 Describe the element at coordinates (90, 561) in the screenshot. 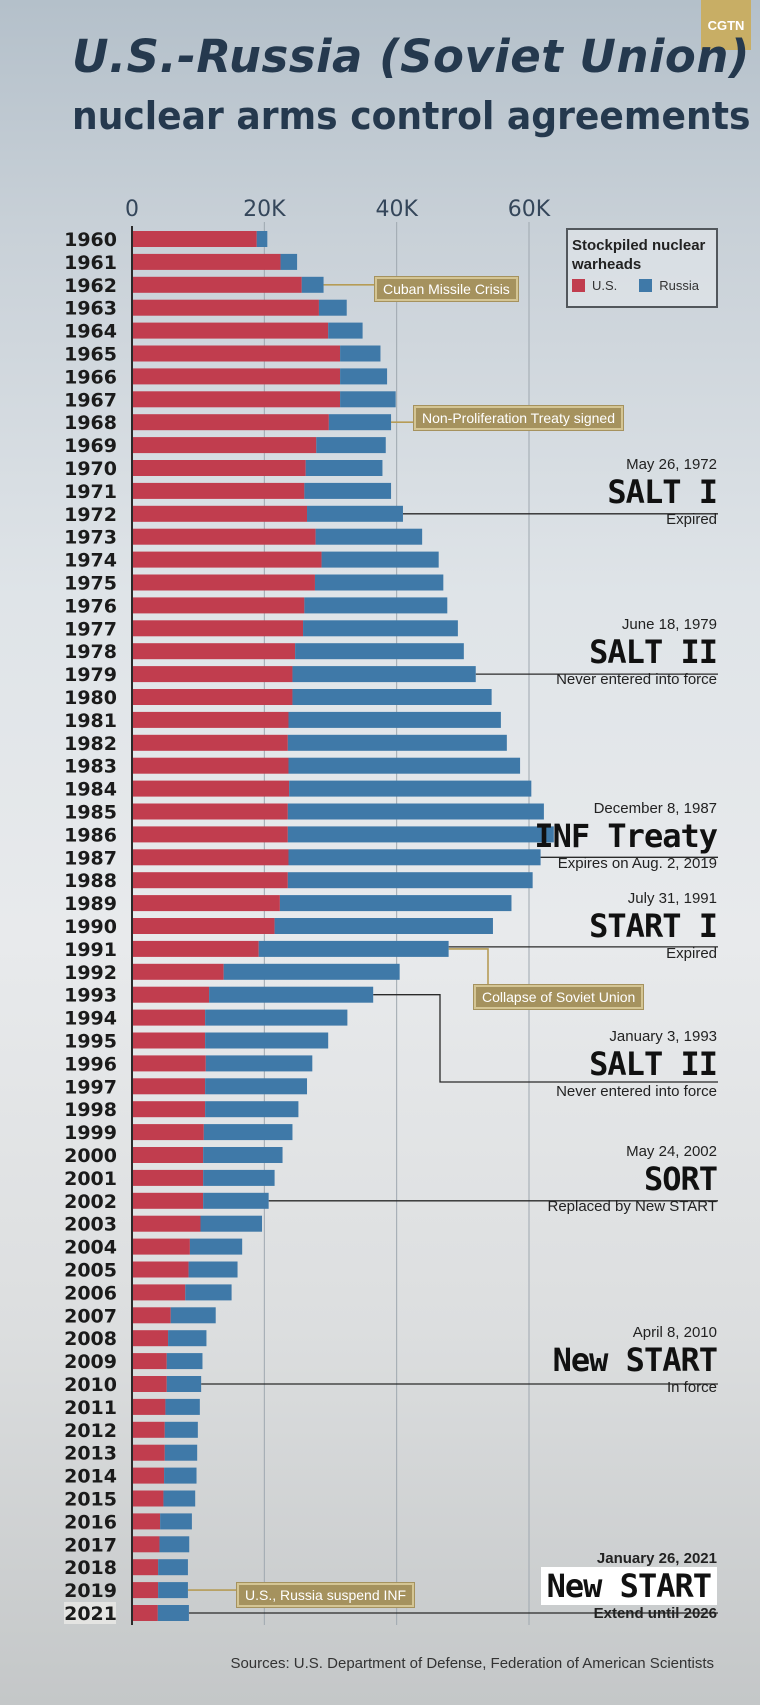

I see `year-label: 1974` at that location.